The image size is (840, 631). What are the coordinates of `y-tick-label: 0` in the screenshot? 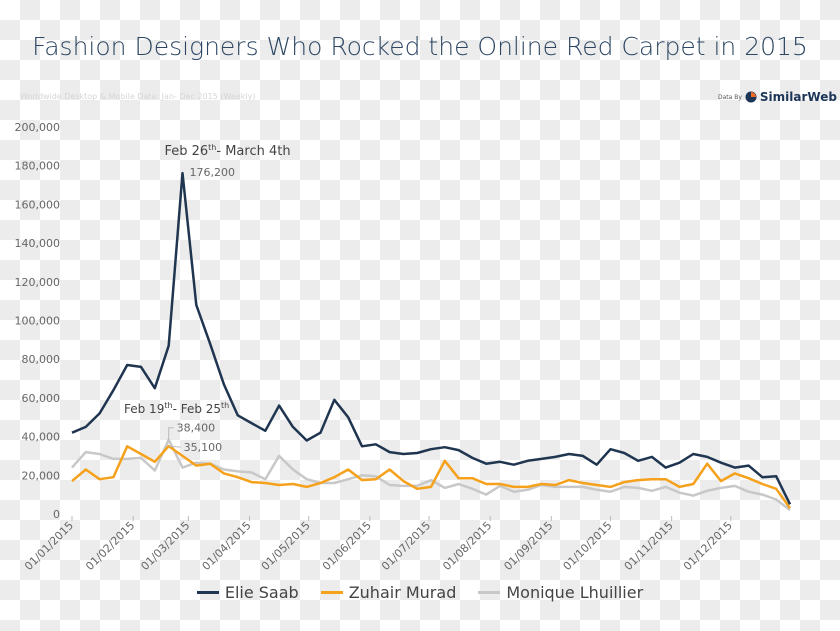 It's located at (56, 514).